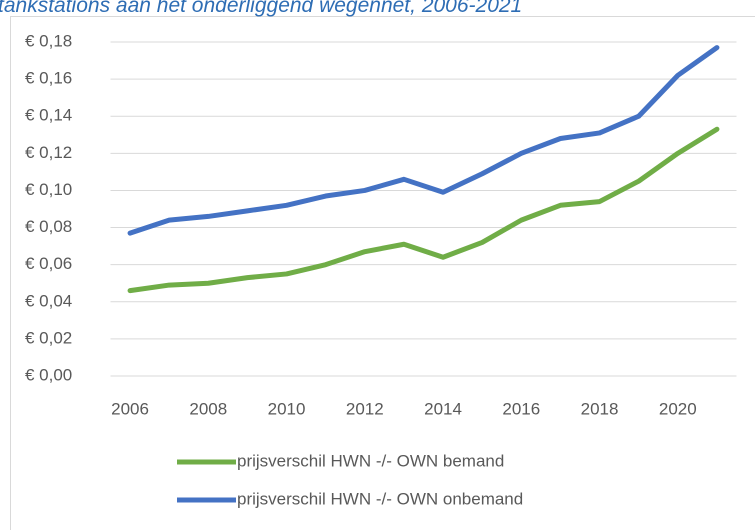 The image size is (755, 530). What do you see at coordinates (365, 408) in the screenshot?
I see `x-tick-label: 2012` at bounding box center [365, 408].